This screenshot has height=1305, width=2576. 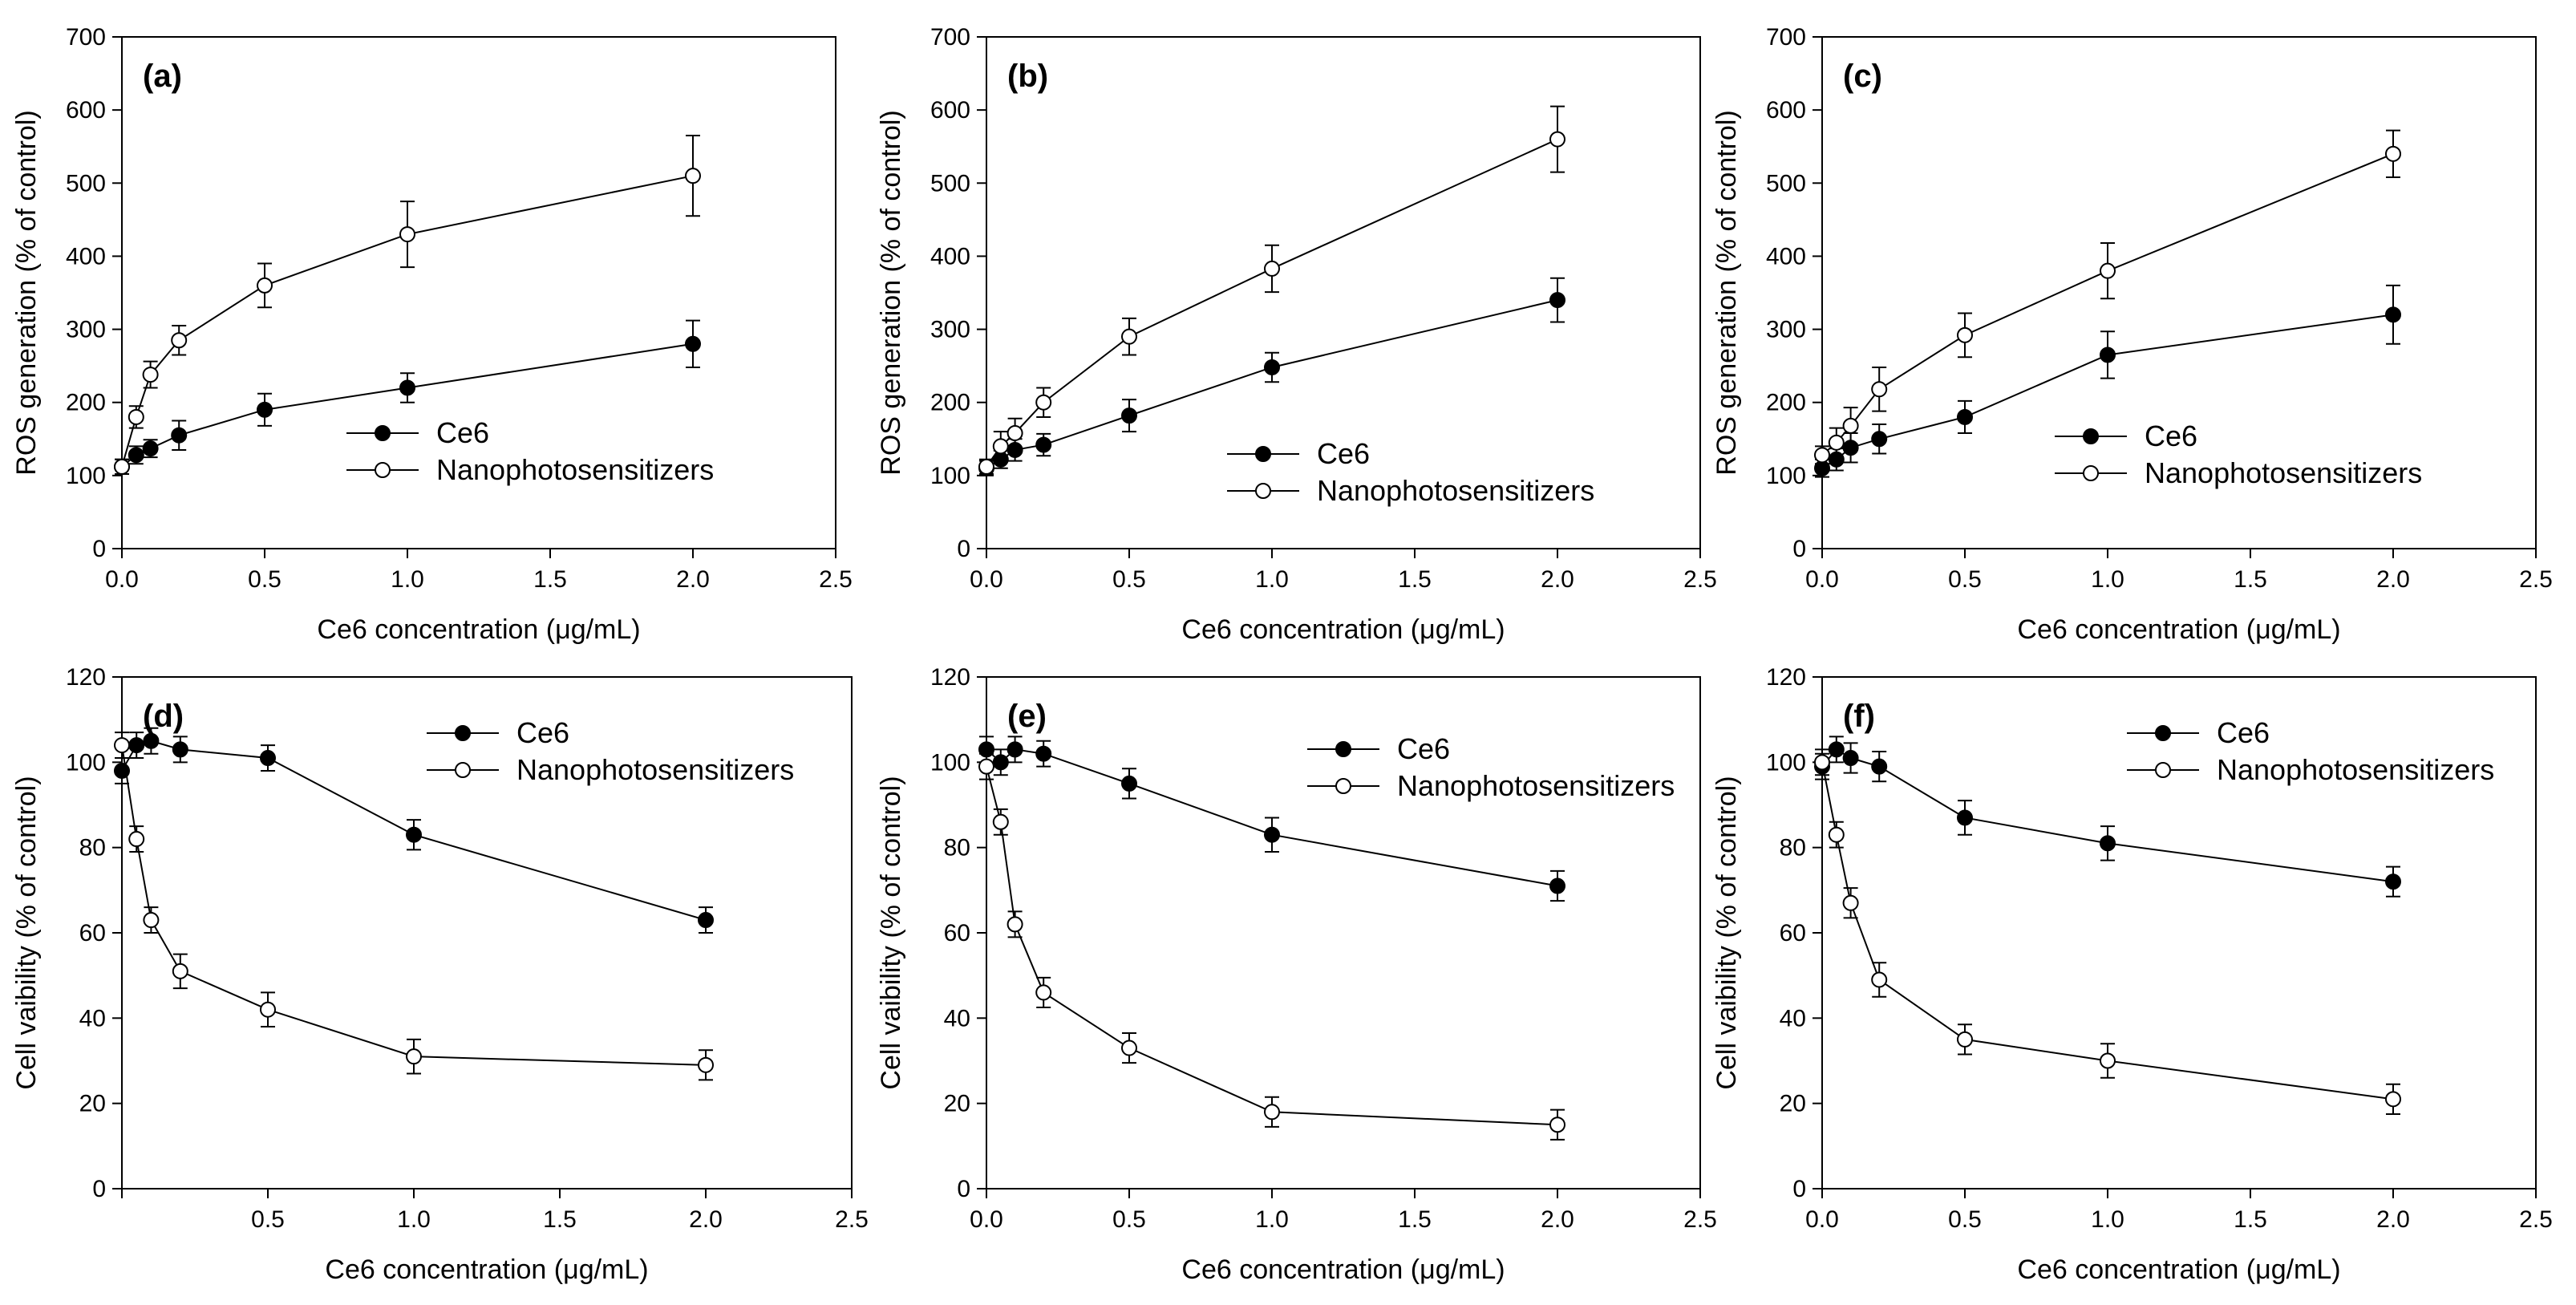 What do you see at coordinates (1859, 716) in the screenshot?
I see `panel-label: (f)` at bounding box center [1859, 716].